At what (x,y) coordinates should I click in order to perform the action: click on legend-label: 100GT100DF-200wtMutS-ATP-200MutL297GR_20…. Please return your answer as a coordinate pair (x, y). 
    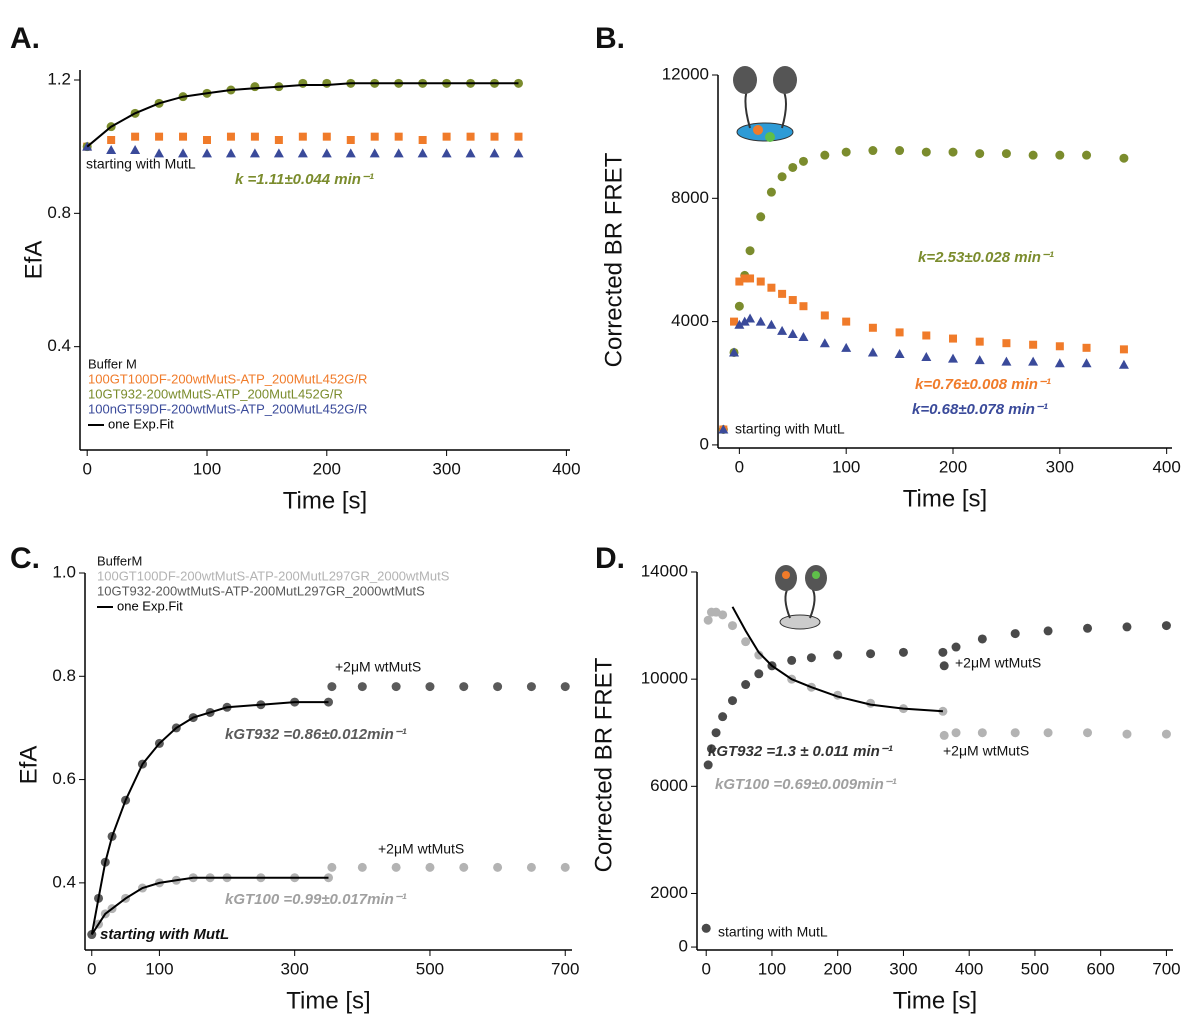
    Looking at the image, I should click on (273, 575).